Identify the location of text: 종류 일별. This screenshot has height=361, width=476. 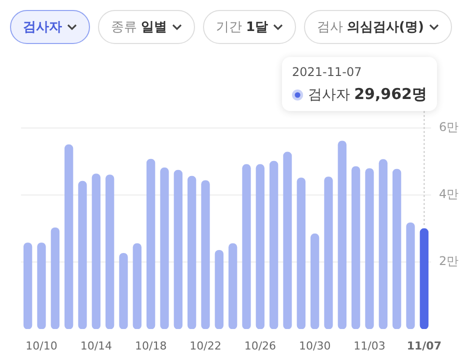
(139, 27).